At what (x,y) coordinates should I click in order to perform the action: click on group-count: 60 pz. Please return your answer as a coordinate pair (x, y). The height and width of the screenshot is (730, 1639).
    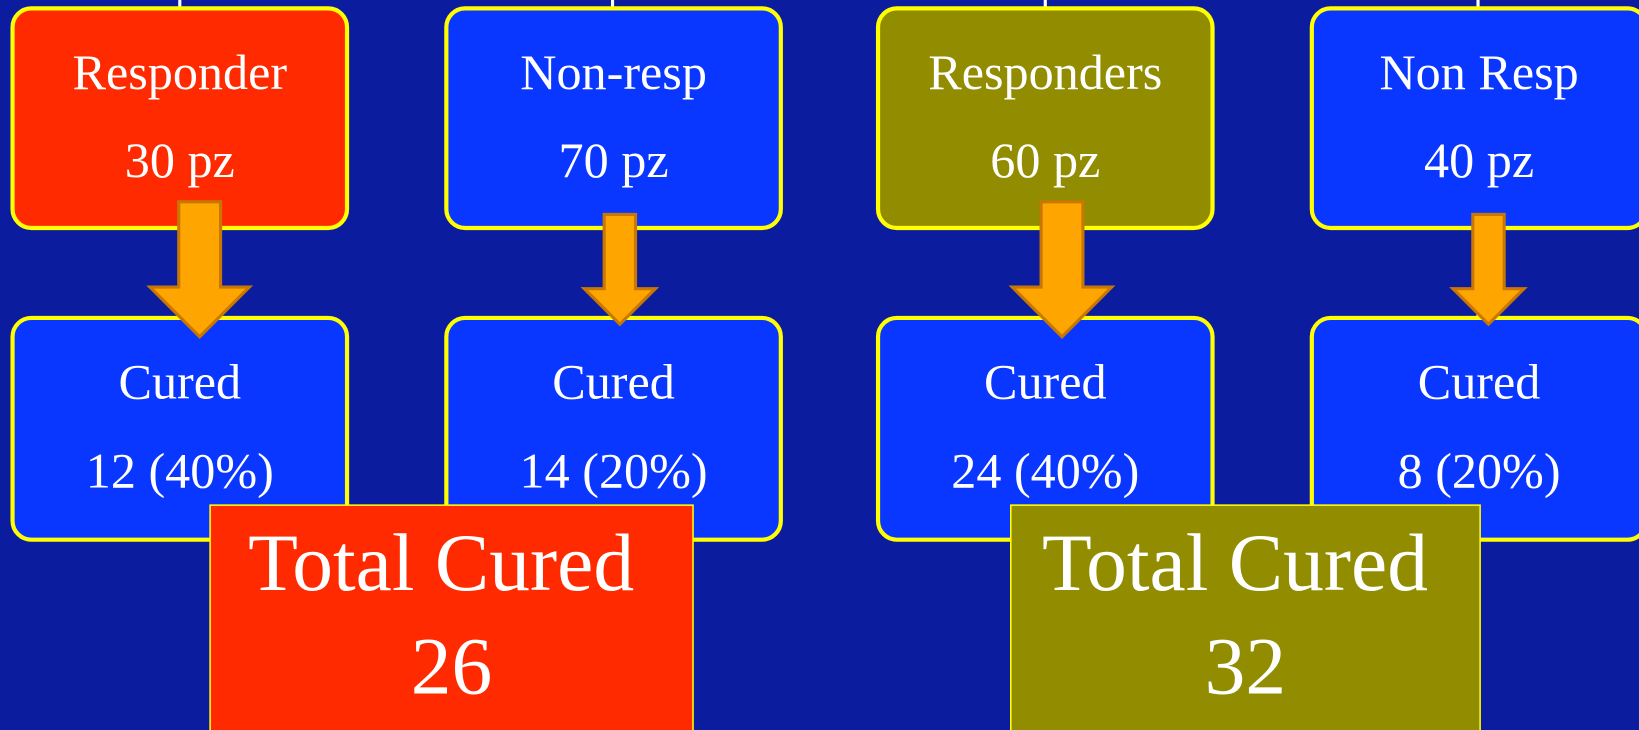
    Looking at the image, I should click on (1045, 160).